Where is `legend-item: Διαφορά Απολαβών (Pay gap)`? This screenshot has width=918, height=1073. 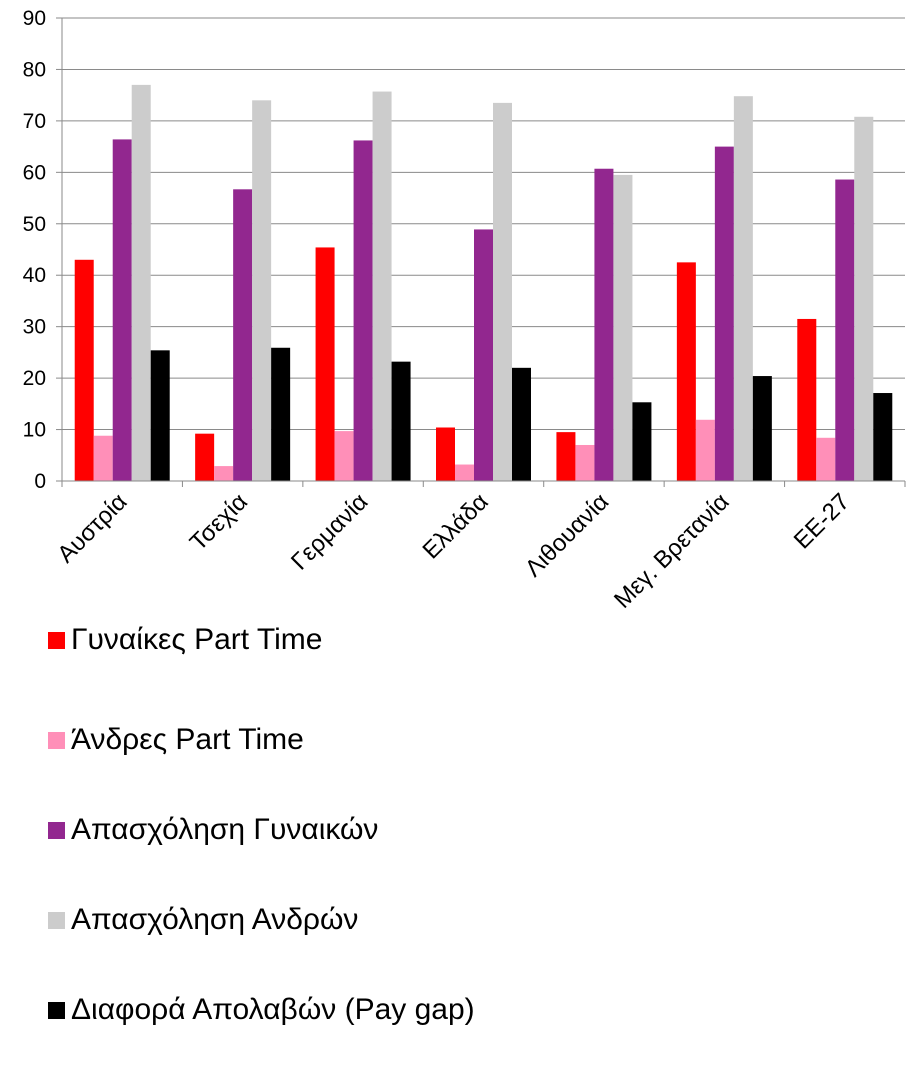 legend-item: Διαφορά Απολαβών (Pay gap) is located at coordinates (274, 1010).